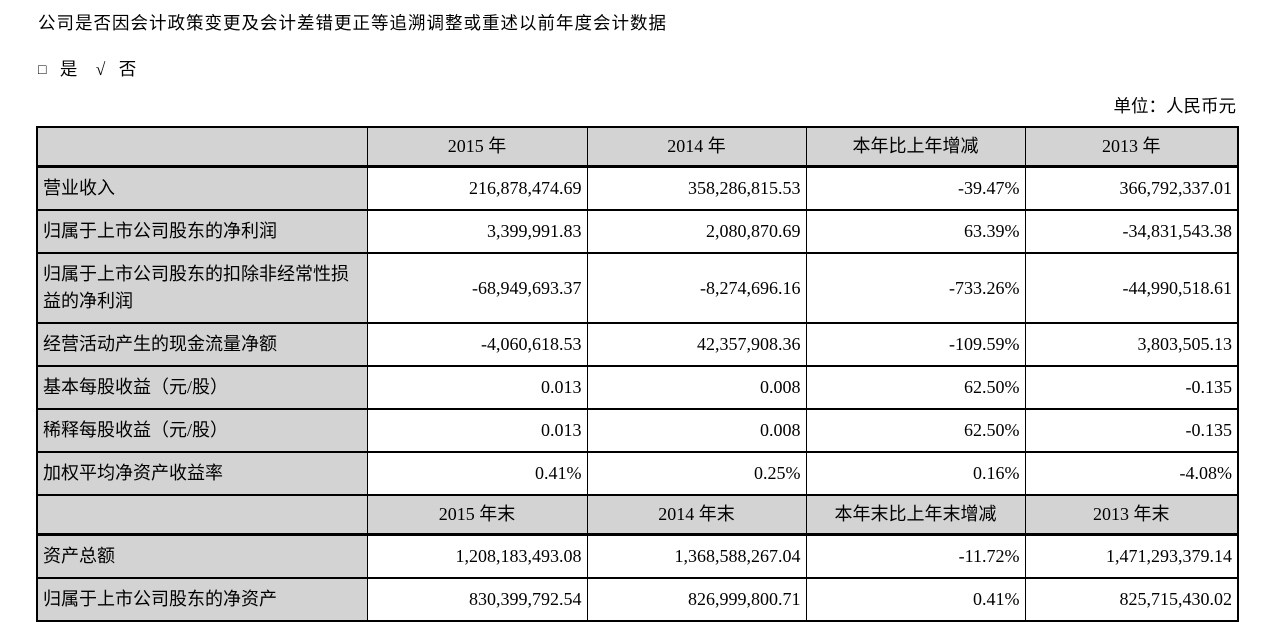 The image size is (1274, 622). I want to click on cell-value: 1,368,588,267.04, so click(696, 556).